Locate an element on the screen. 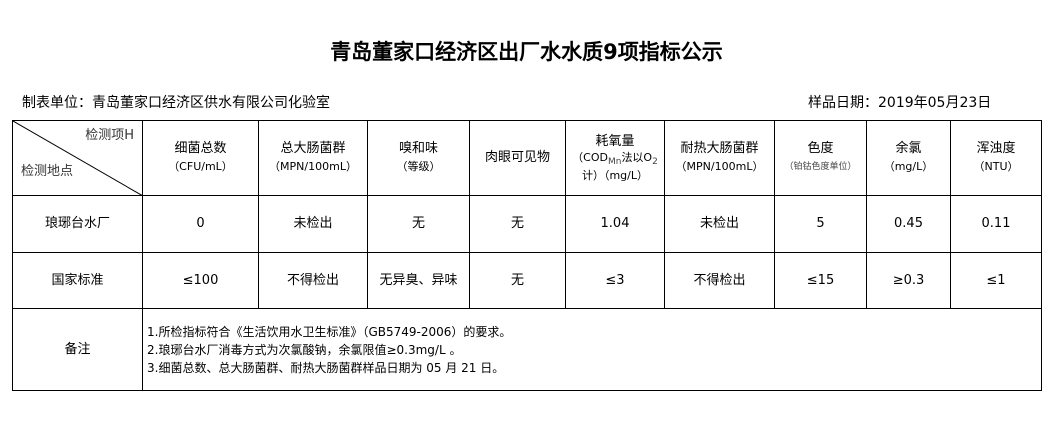 This screenshot has width=1053, height=428. cell: 0.11 is located at coordinates (996, 224).